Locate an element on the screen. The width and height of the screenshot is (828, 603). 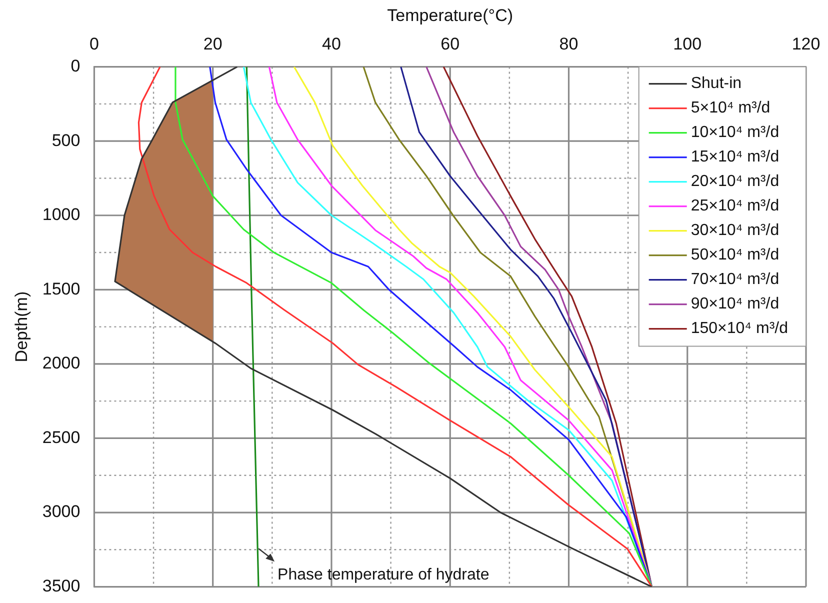
legend-label: 5×10⁴ m³/d is located at coordinates (730, 108).